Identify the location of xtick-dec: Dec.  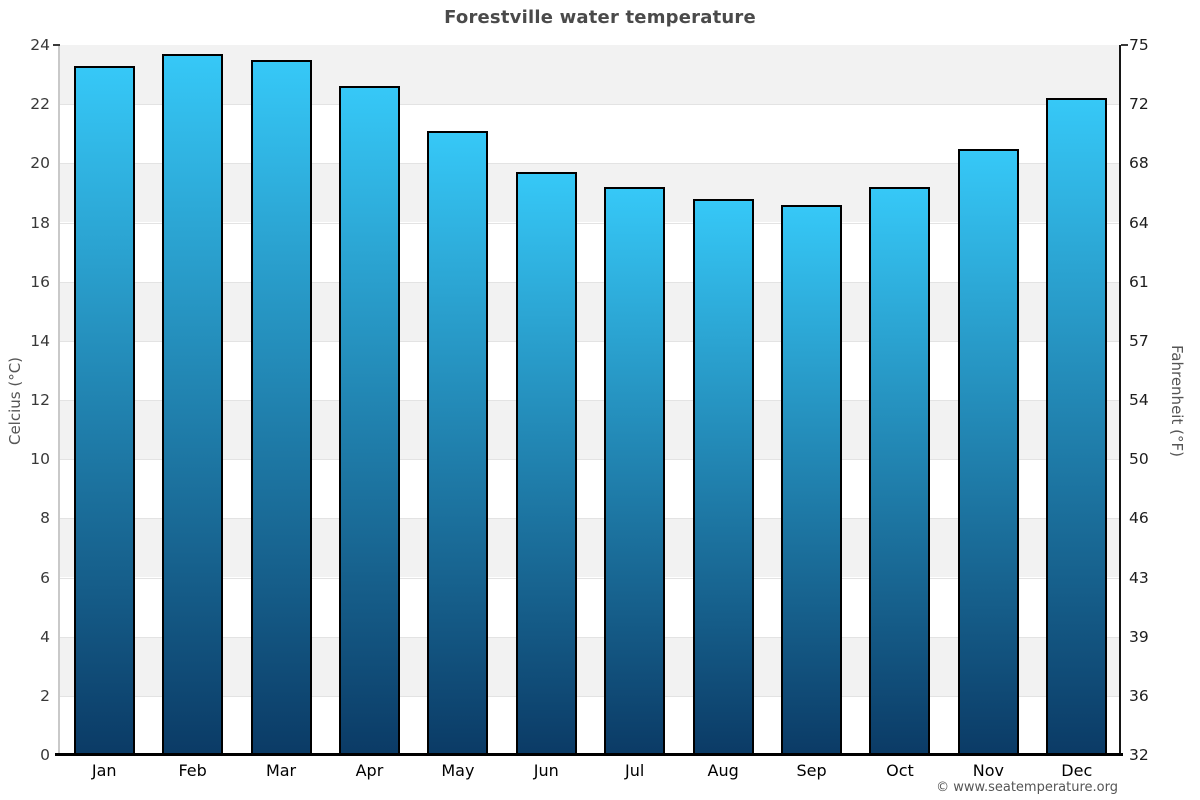
(1077, 770).